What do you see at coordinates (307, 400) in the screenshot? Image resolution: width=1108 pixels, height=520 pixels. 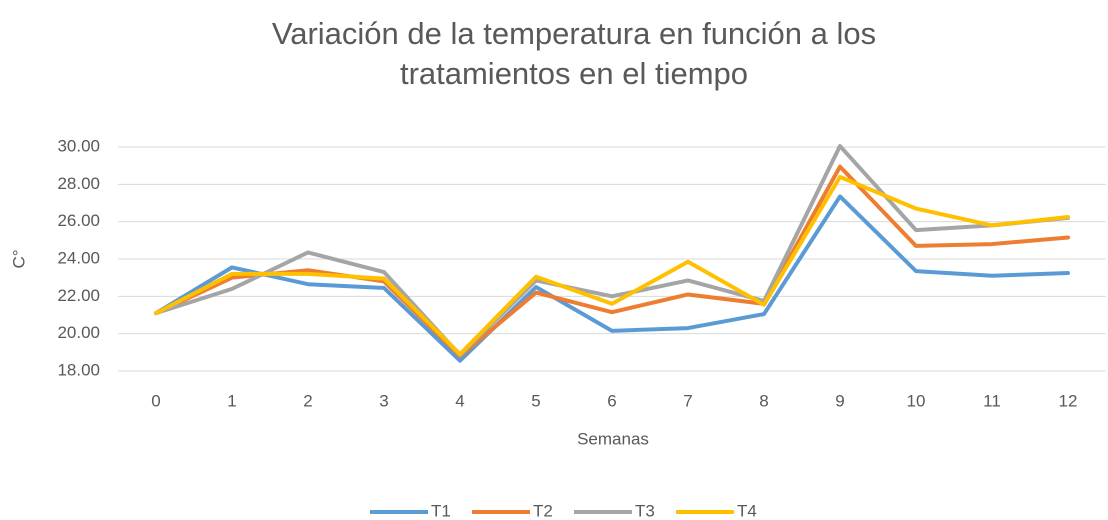 I see `x-tick-label: 2` at bounding box center [307, 400].